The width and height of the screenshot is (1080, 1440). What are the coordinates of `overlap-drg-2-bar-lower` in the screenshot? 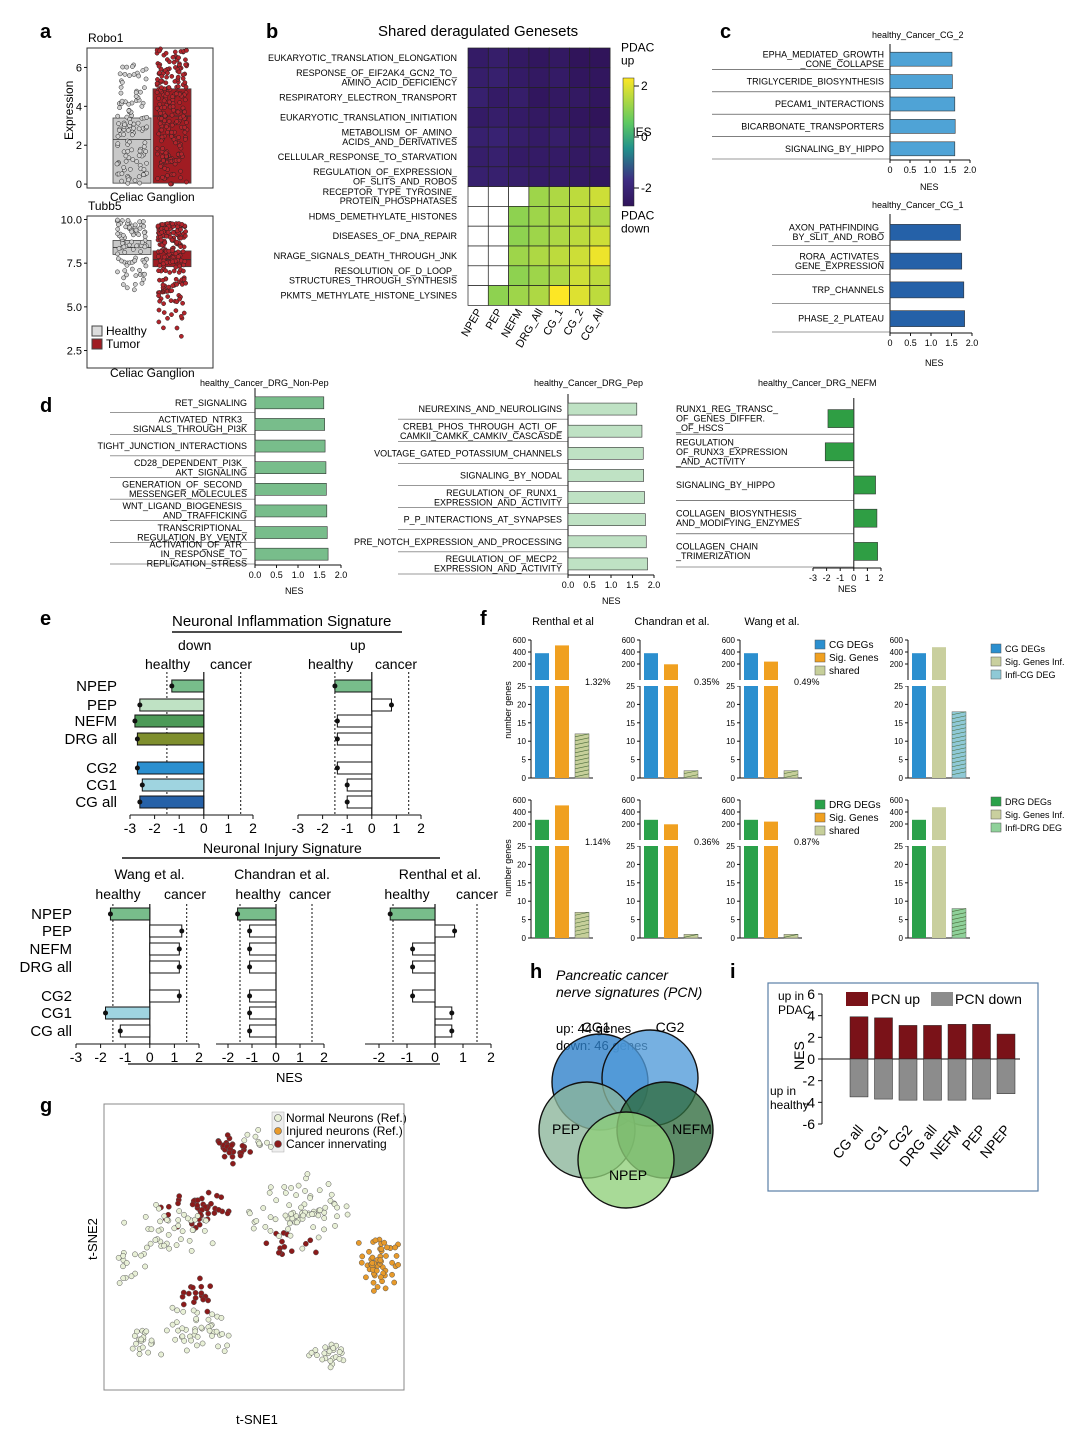 It's located at (751, 892).